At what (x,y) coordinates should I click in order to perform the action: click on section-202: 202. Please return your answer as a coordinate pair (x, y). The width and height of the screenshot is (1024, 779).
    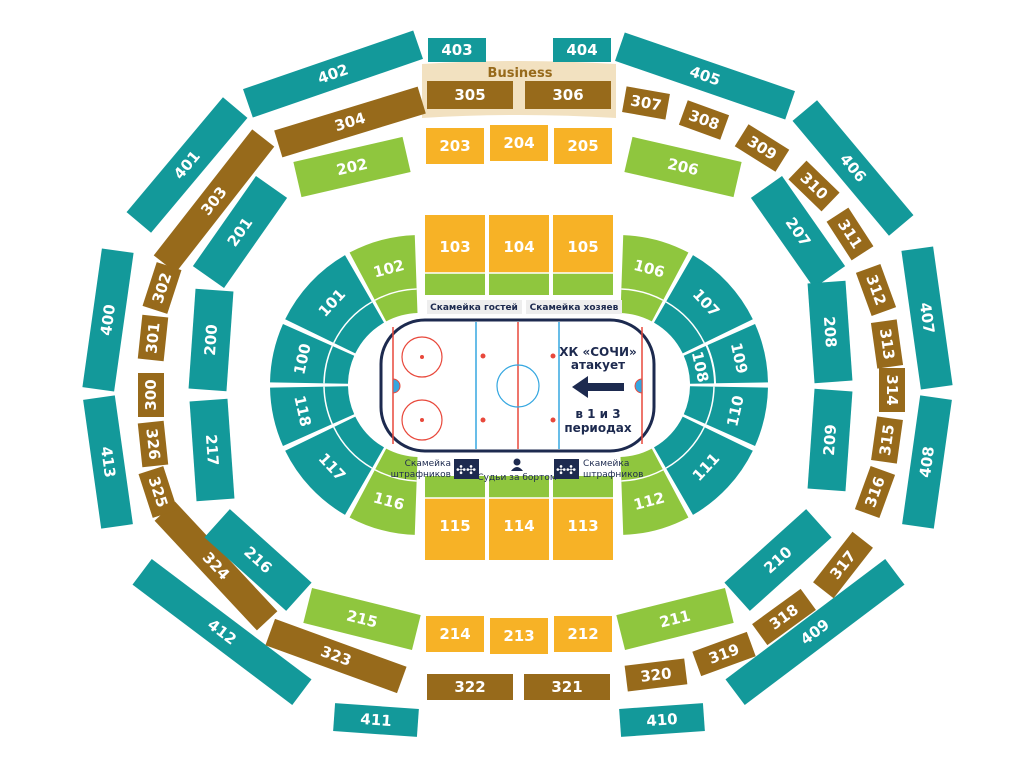
    Looking at the image, I should click on (352, 167).